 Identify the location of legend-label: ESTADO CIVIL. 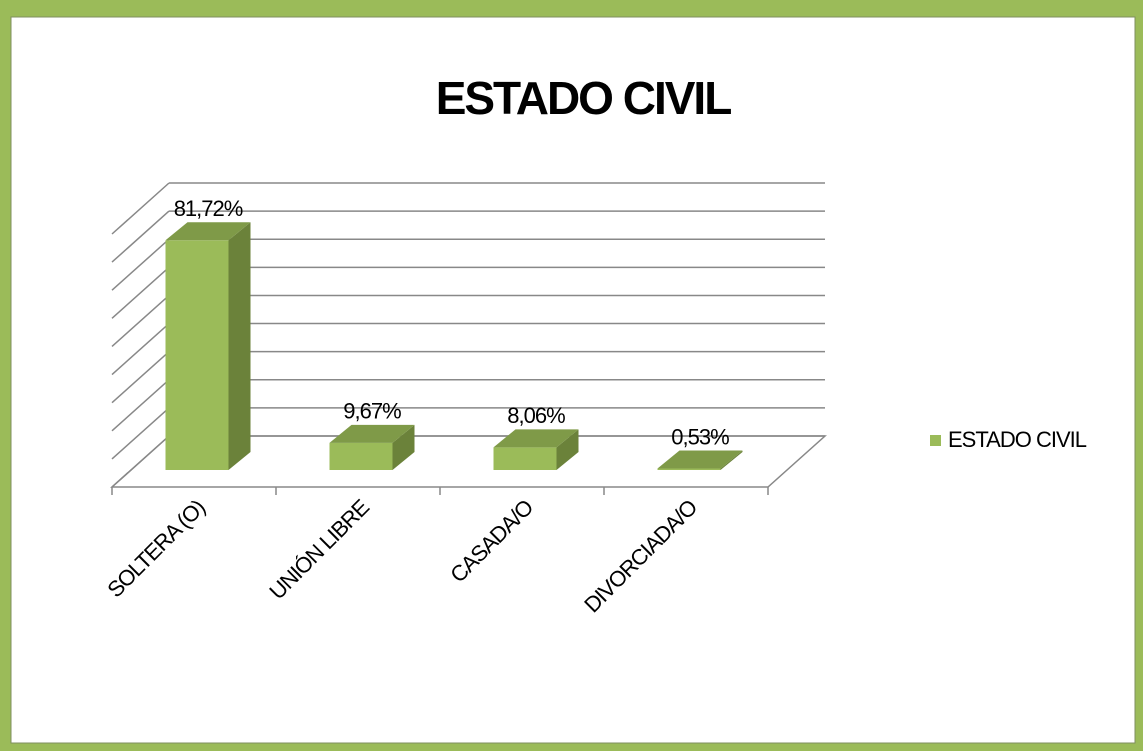
(1017, 439).